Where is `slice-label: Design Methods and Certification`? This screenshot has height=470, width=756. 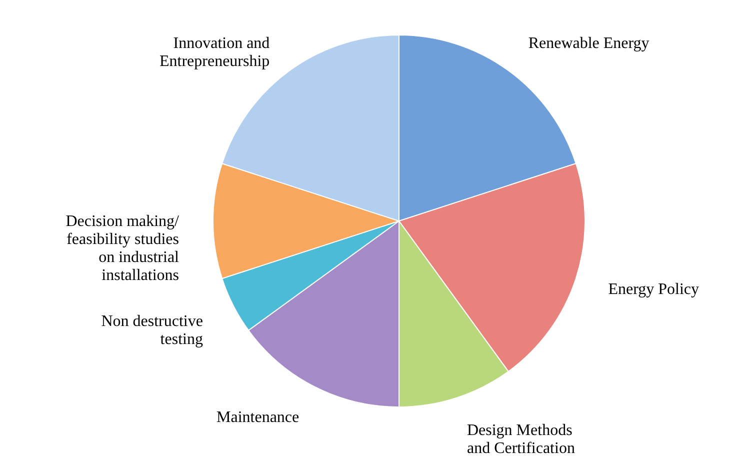 slice-label: Design Methods and Certification is located at coordinates (520, 440).